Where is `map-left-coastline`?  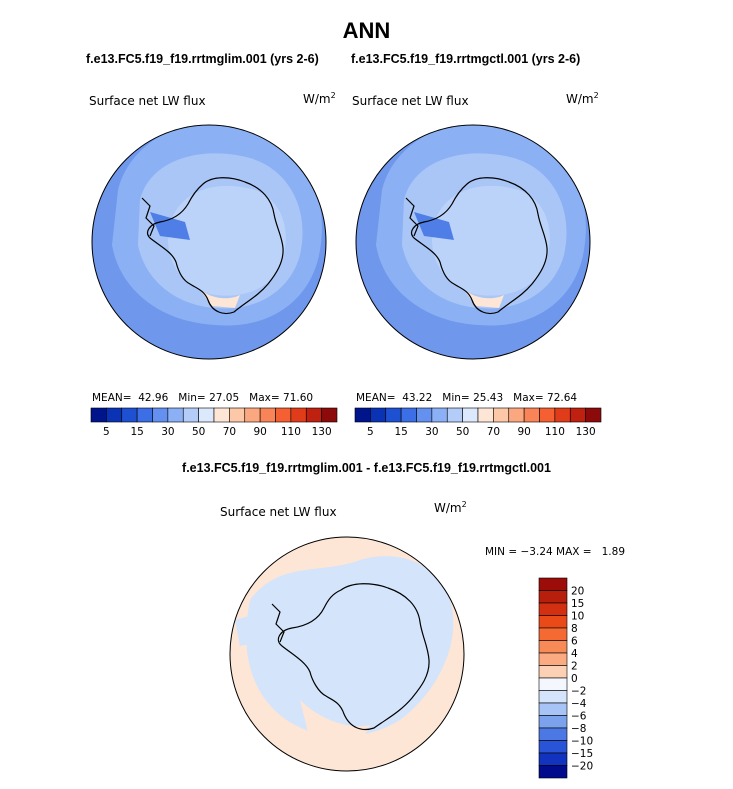
map-left-coastline is located at coordinates (215, 246).